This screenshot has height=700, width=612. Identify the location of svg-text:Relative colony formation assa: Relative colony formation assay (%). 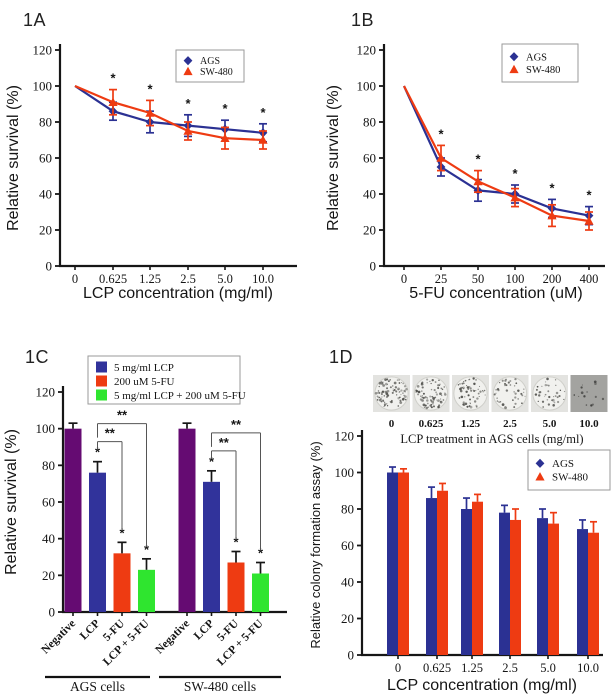
(315, 544).